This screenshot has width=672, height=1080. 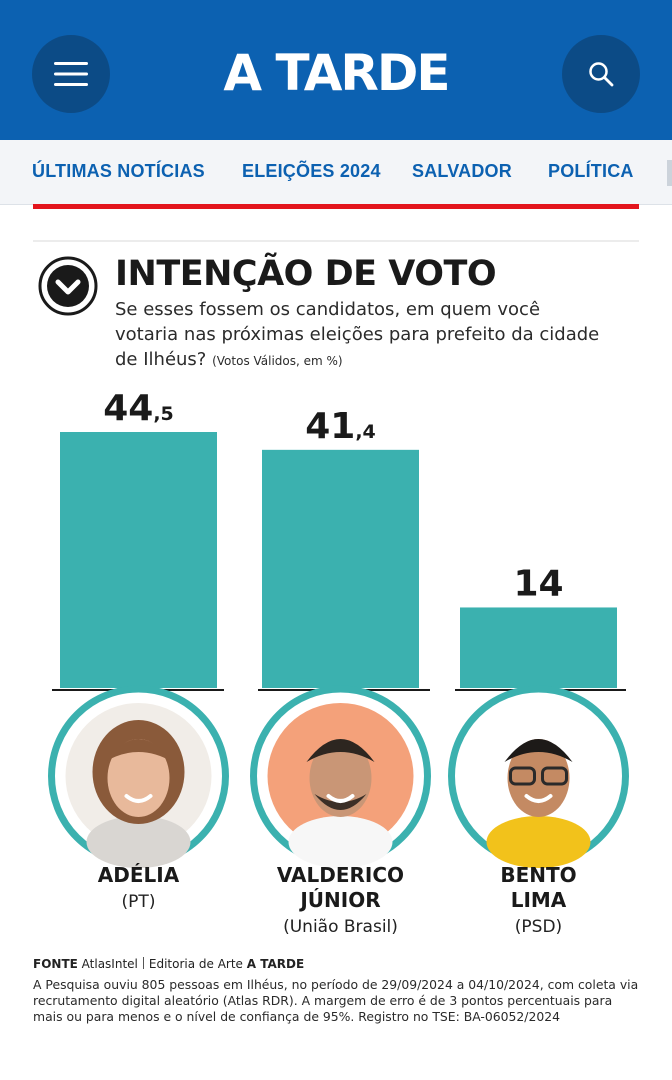 What do you see at coordinates (195, 964) in the screenshot?
I see `credit-prefix: Editoria de Arte` at bounding box center [195, 964].